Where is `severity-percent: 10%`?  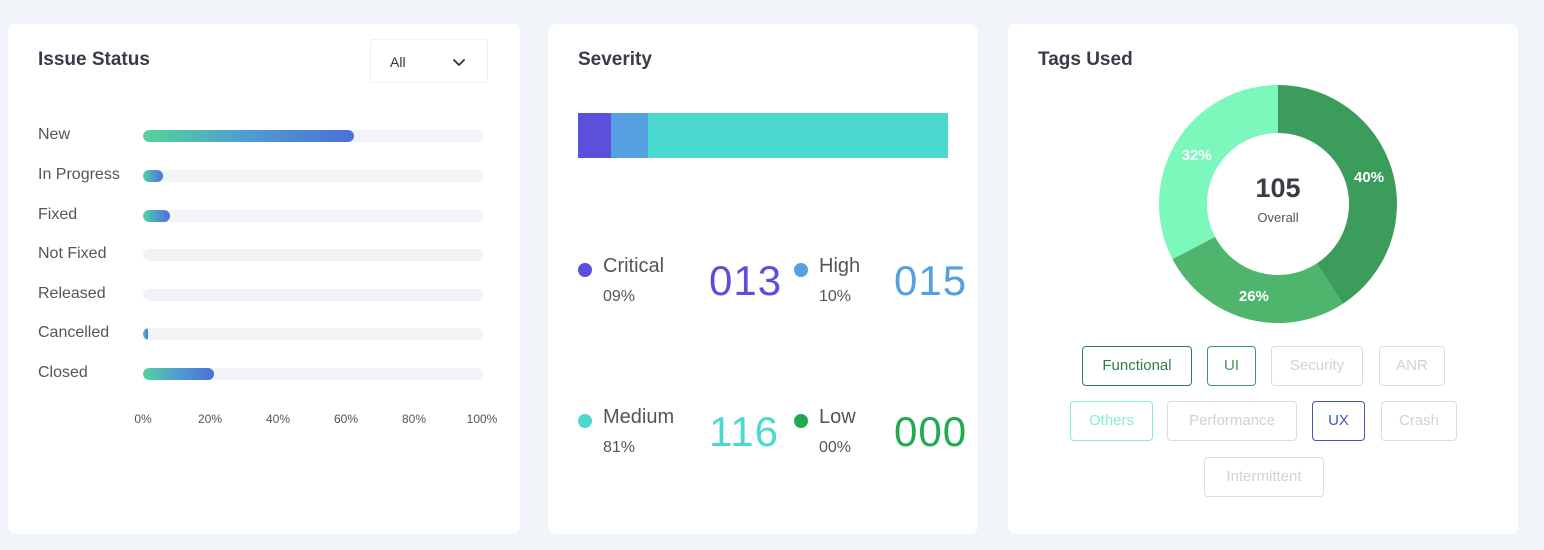
severity-percent: 10% is located at coordinates (835, 296).